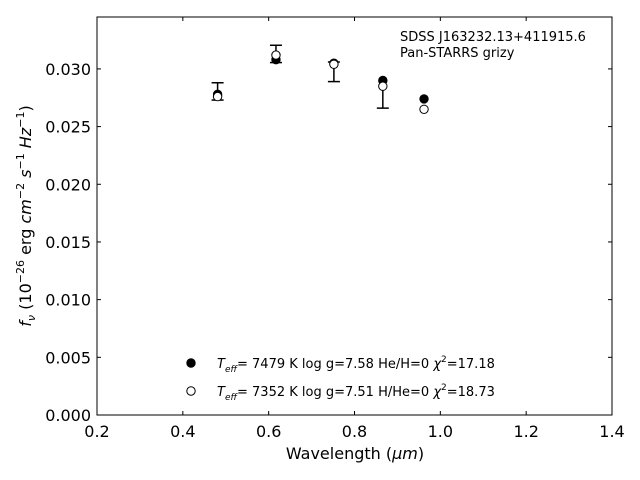  I want to click on error-bars, so click(300, 76).